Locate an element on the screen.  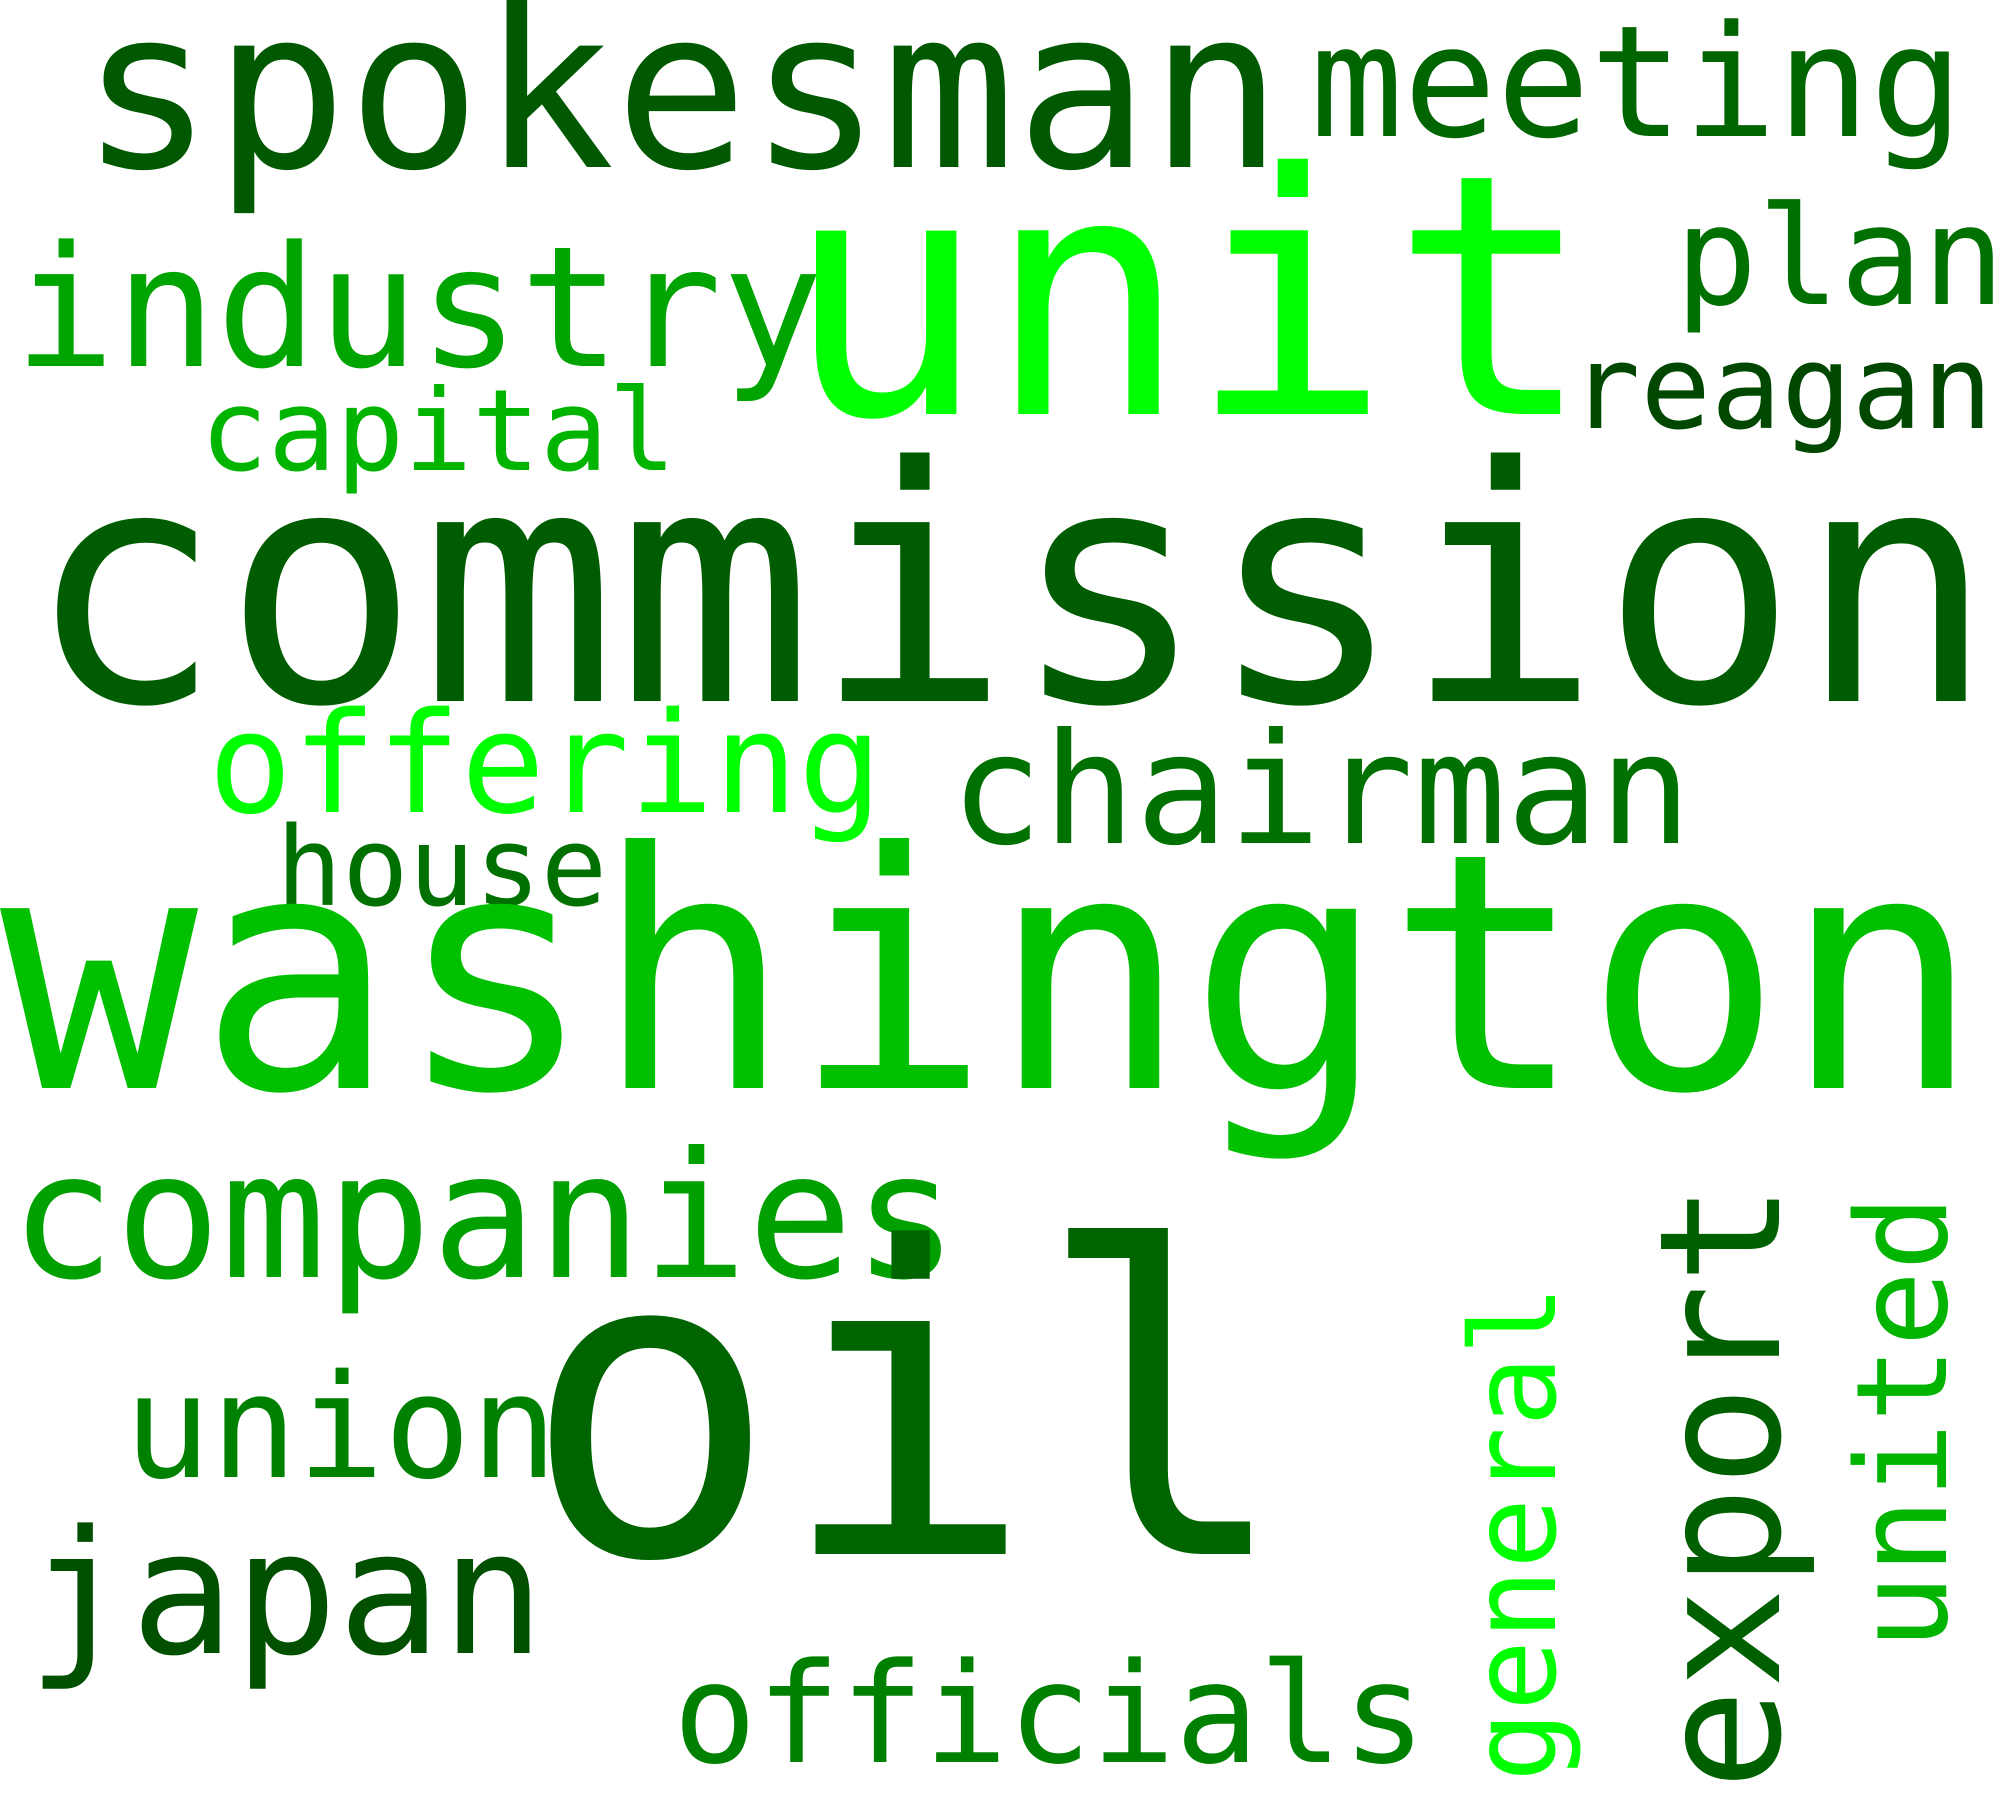
word-oil: oil is located at coordinates (907, 1407).